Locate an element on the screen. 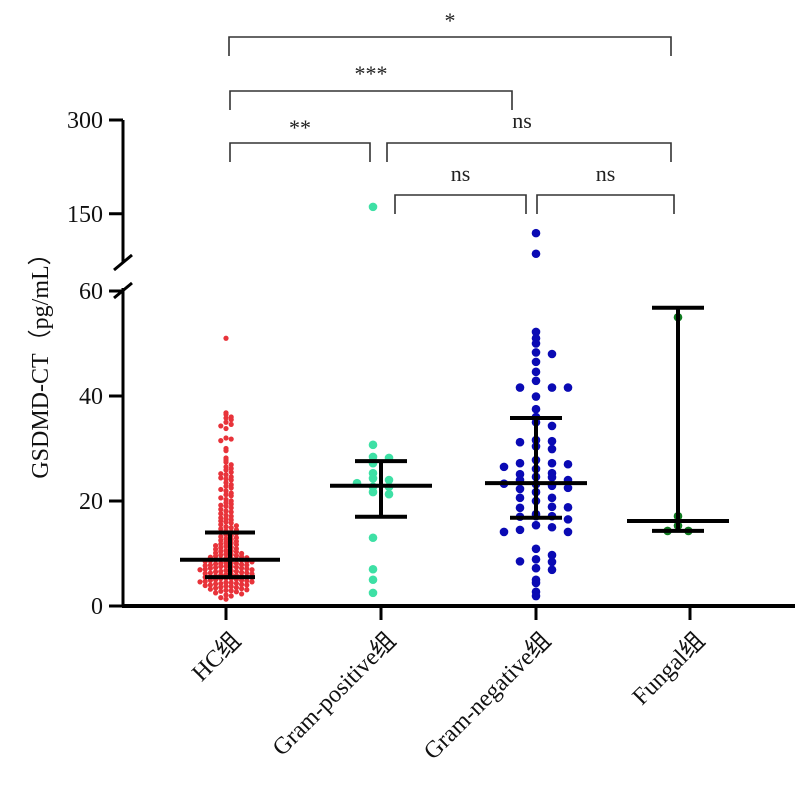 The image size is (807, 812). y-tick-label: 300 is located at coordinates (85, 121).